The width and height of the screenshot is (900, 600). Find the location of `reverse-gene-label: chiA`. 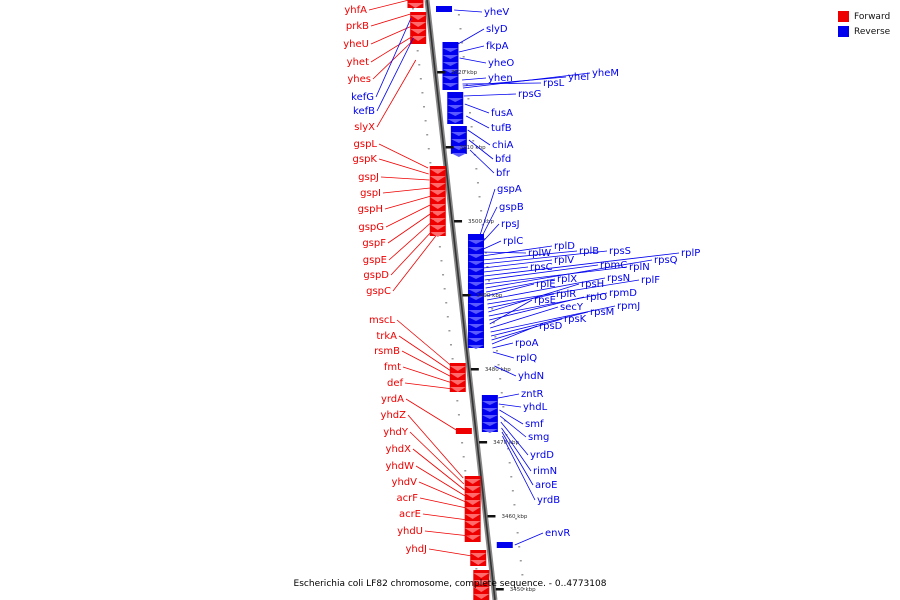

reverse-gene-label: chiA is located at coordinates (503, 145).